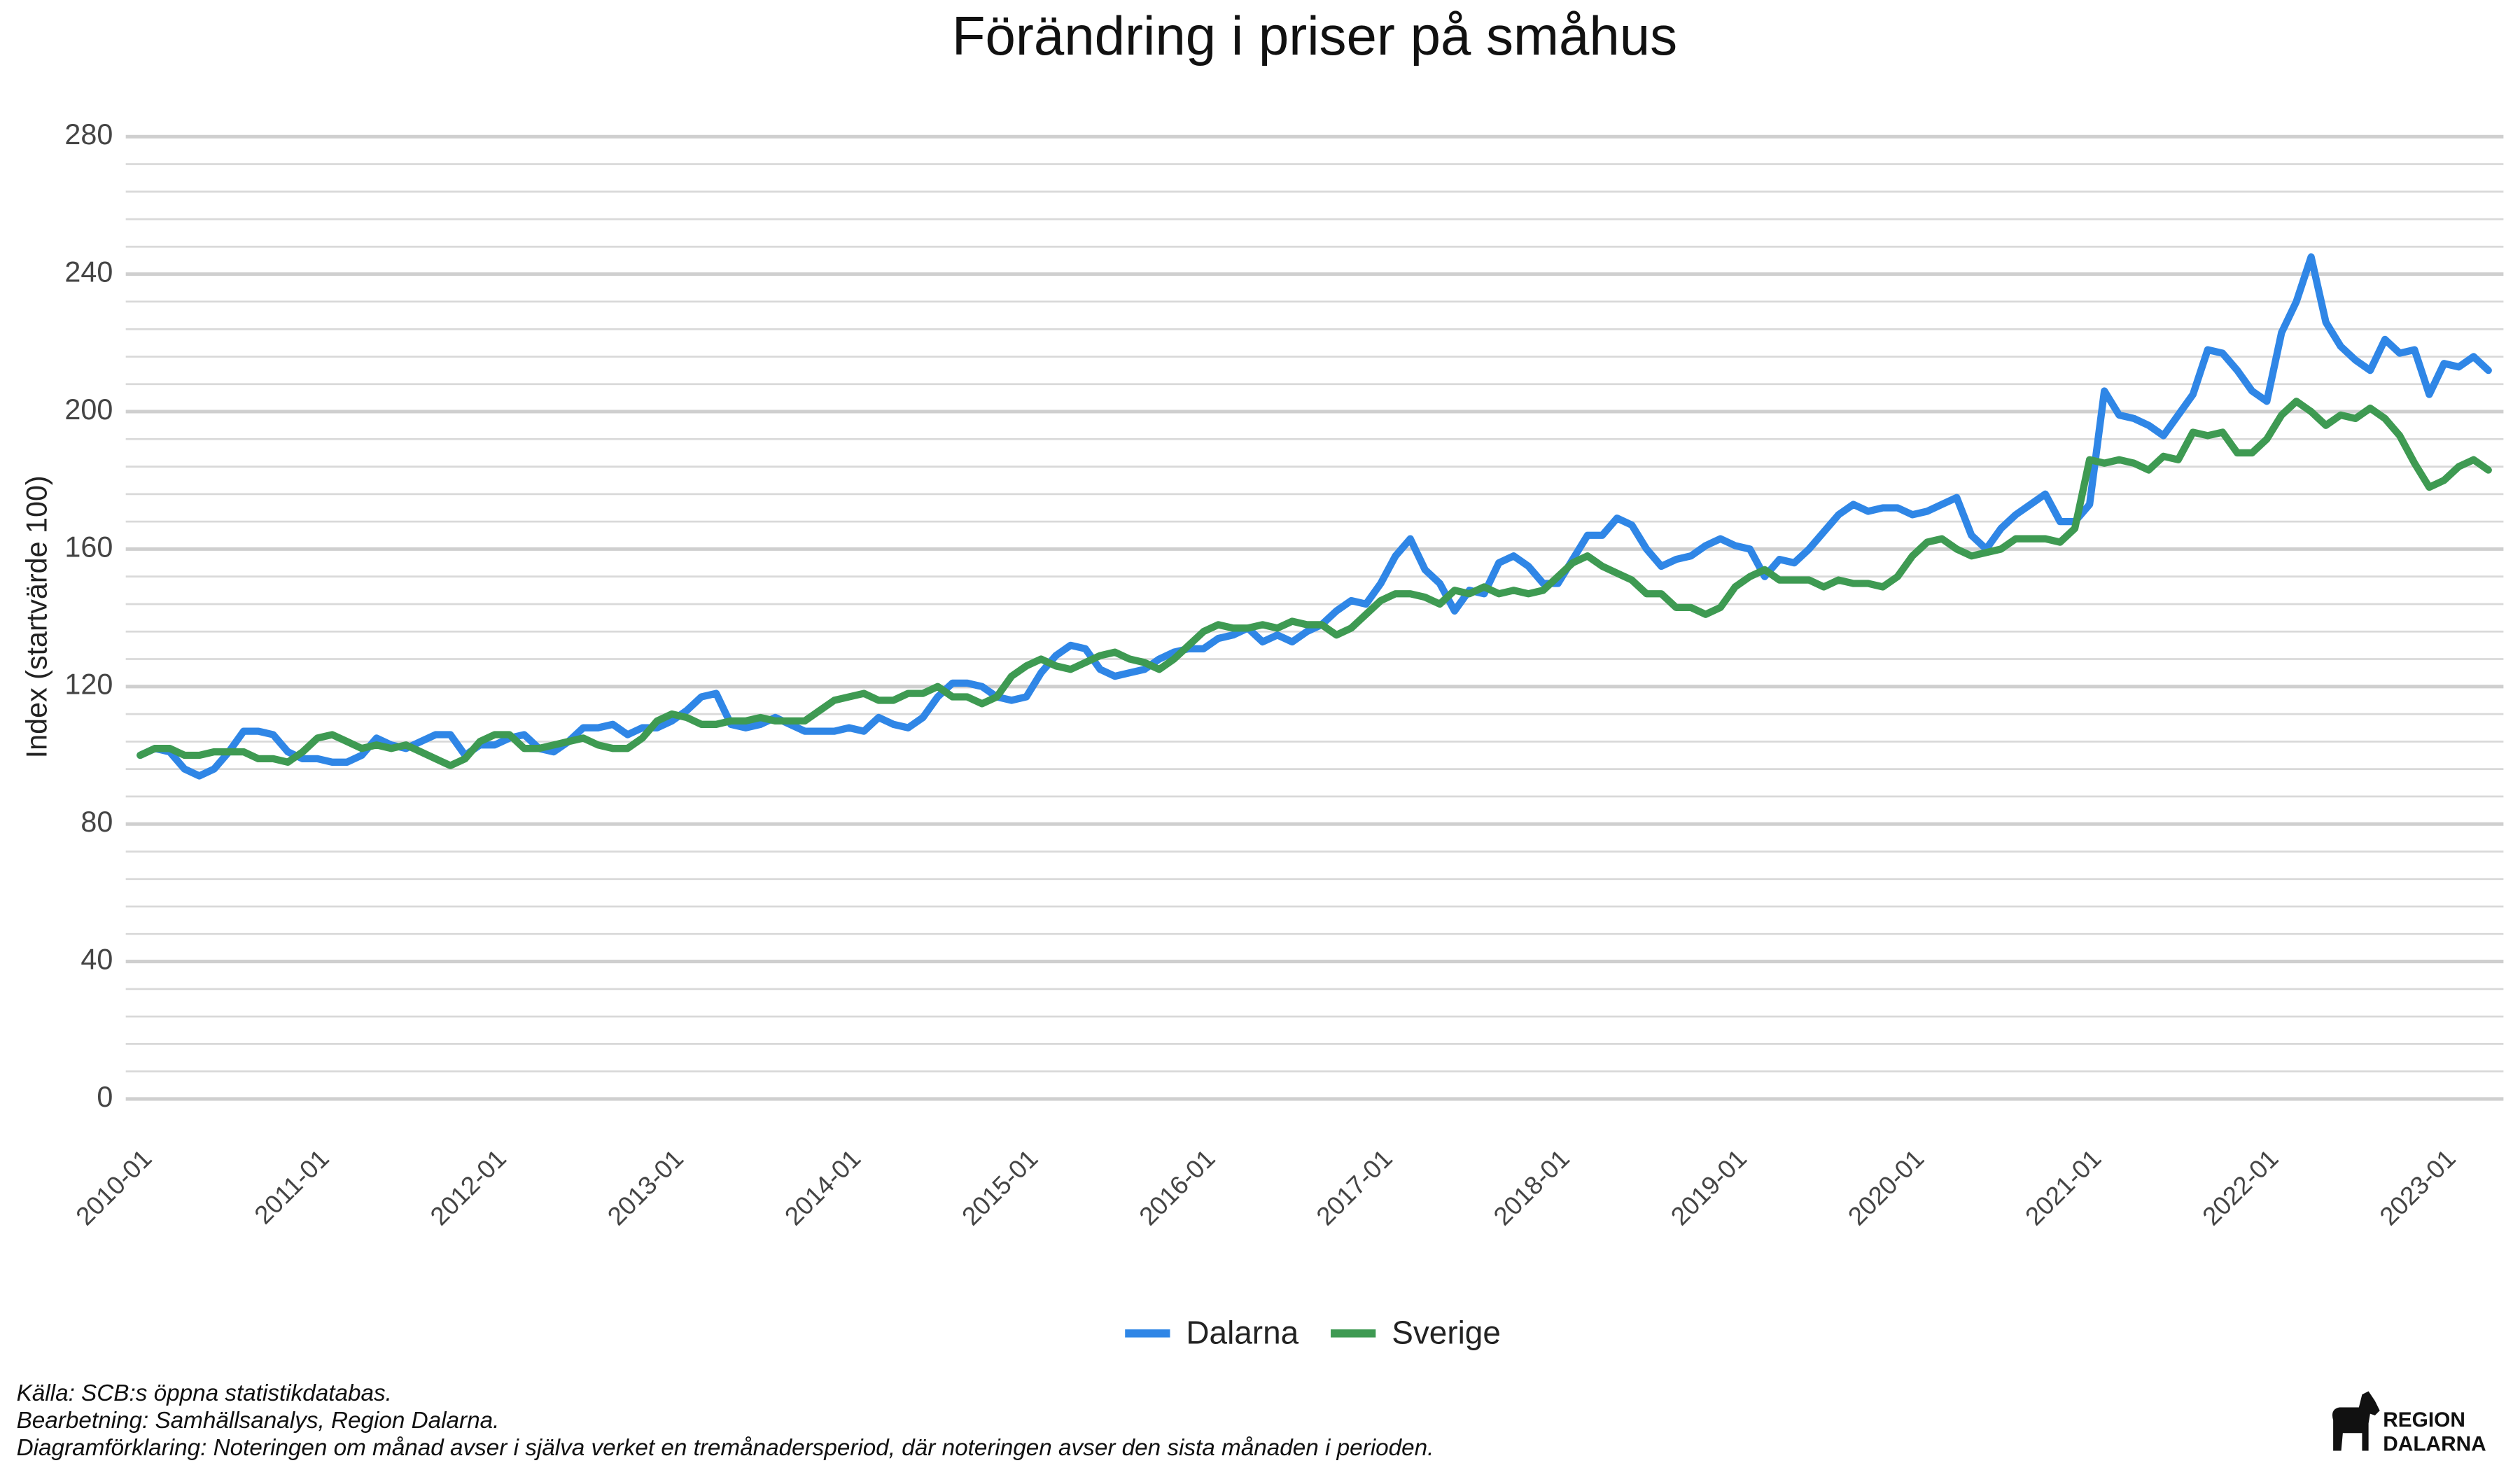 The width and height of the screenshot is (2520, 1470). I want to click on legend-label: Dalarna, so click(1242, 1332).